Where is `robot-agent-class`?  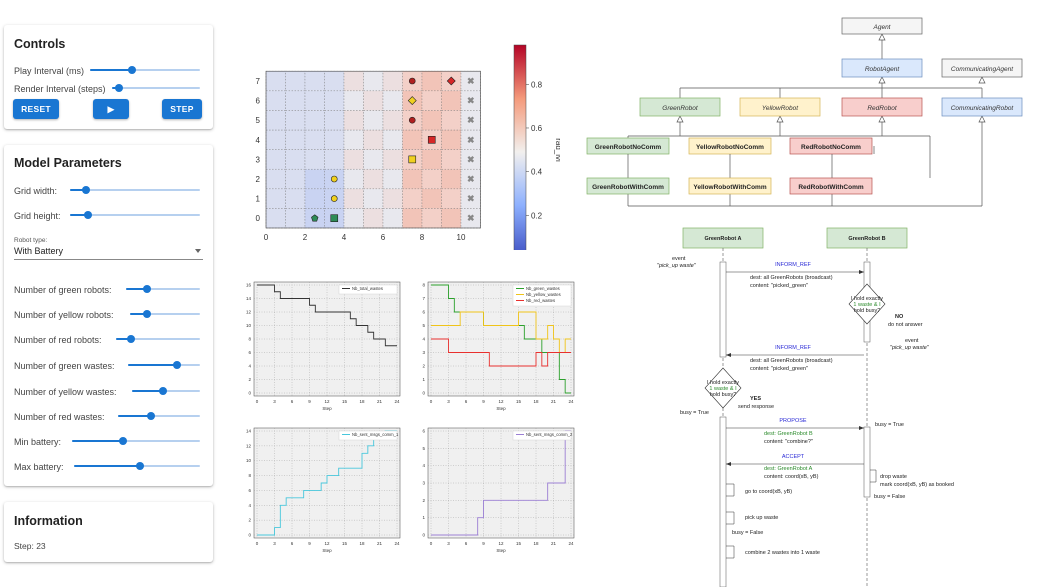 robot-agent-class is located at coordinates (882, 68).